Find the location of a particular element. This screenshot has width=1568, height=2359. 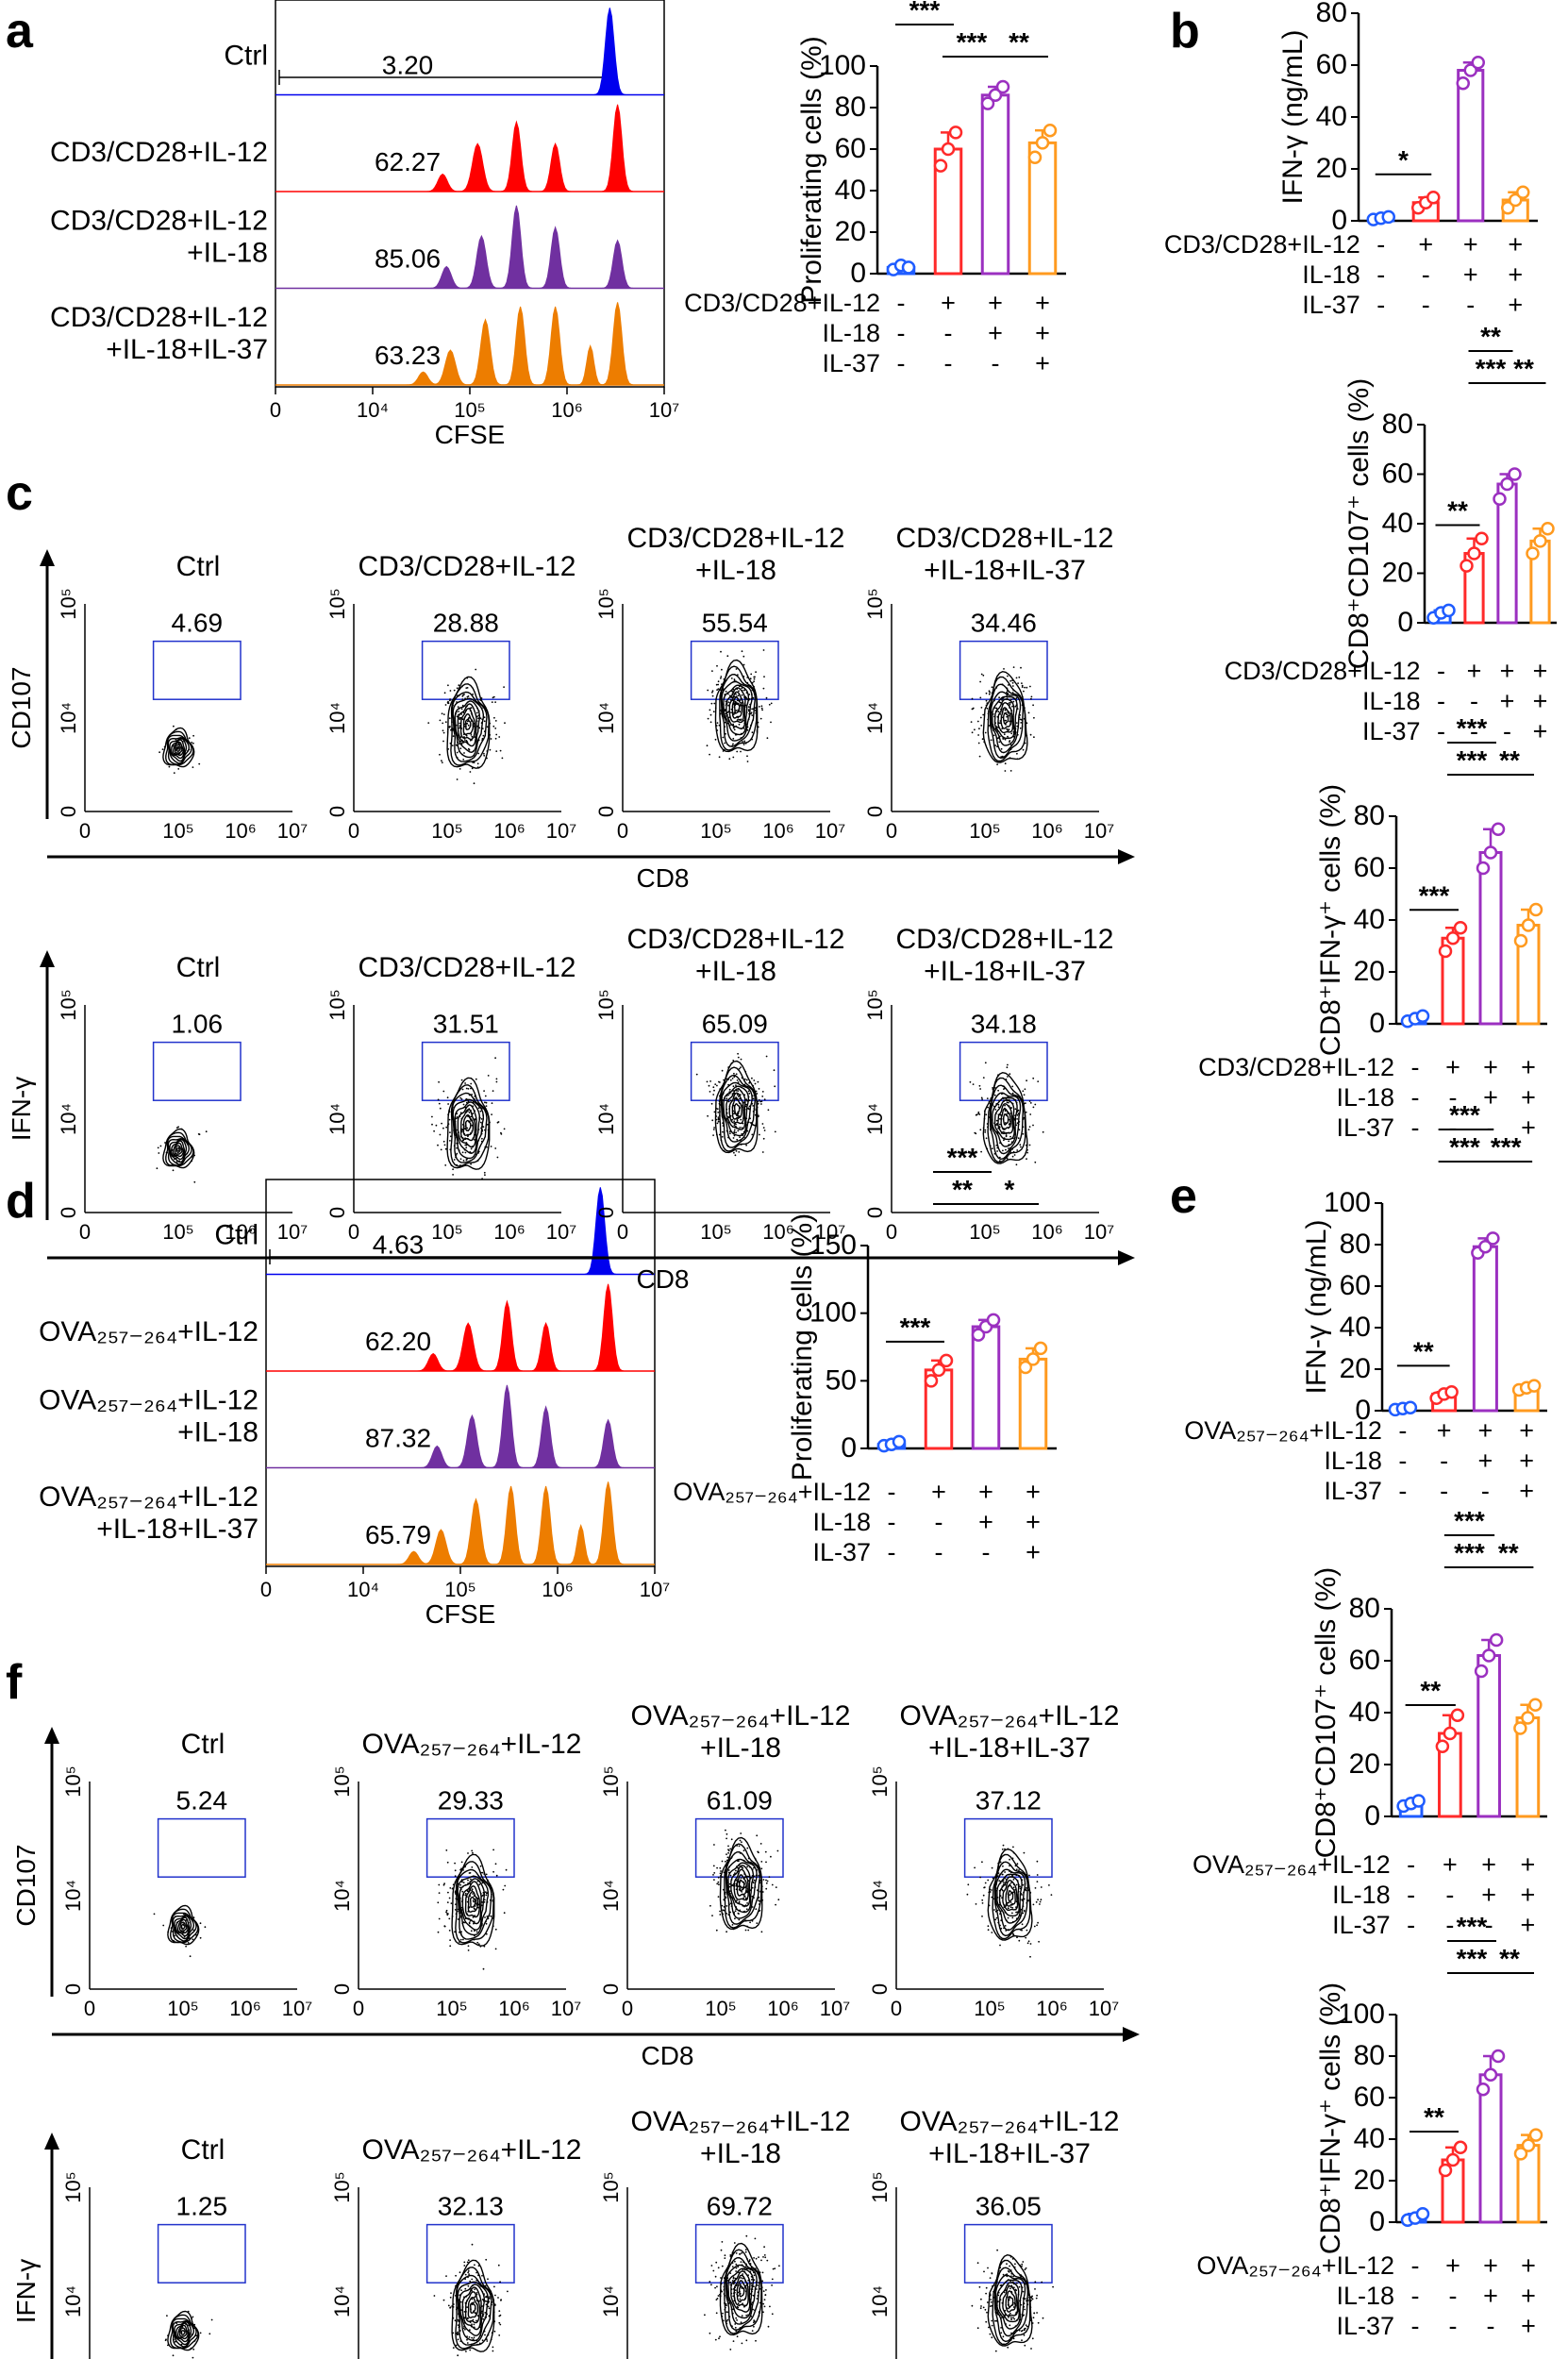

gate-rectangle is located at coordinates (1003, 1071).